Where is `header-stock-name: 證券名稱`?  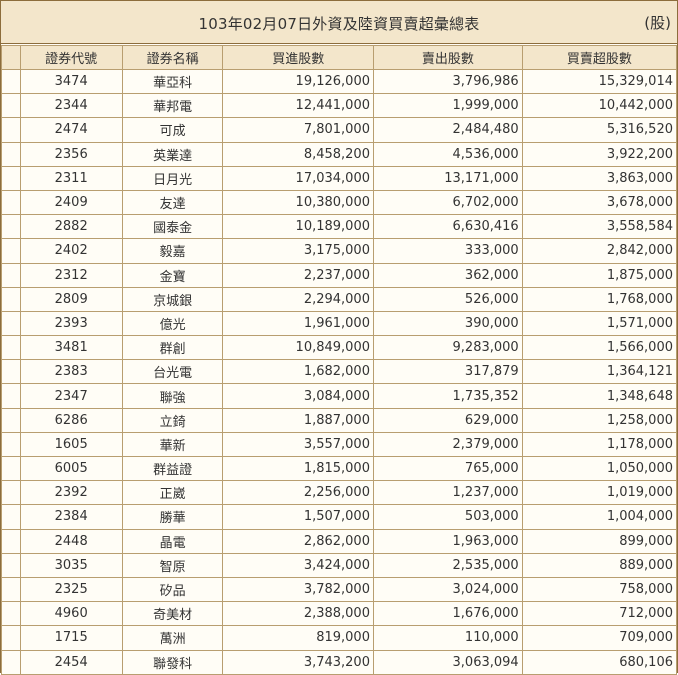
header-stock-name: 證券名稱 is located at coordinates (172, 57).